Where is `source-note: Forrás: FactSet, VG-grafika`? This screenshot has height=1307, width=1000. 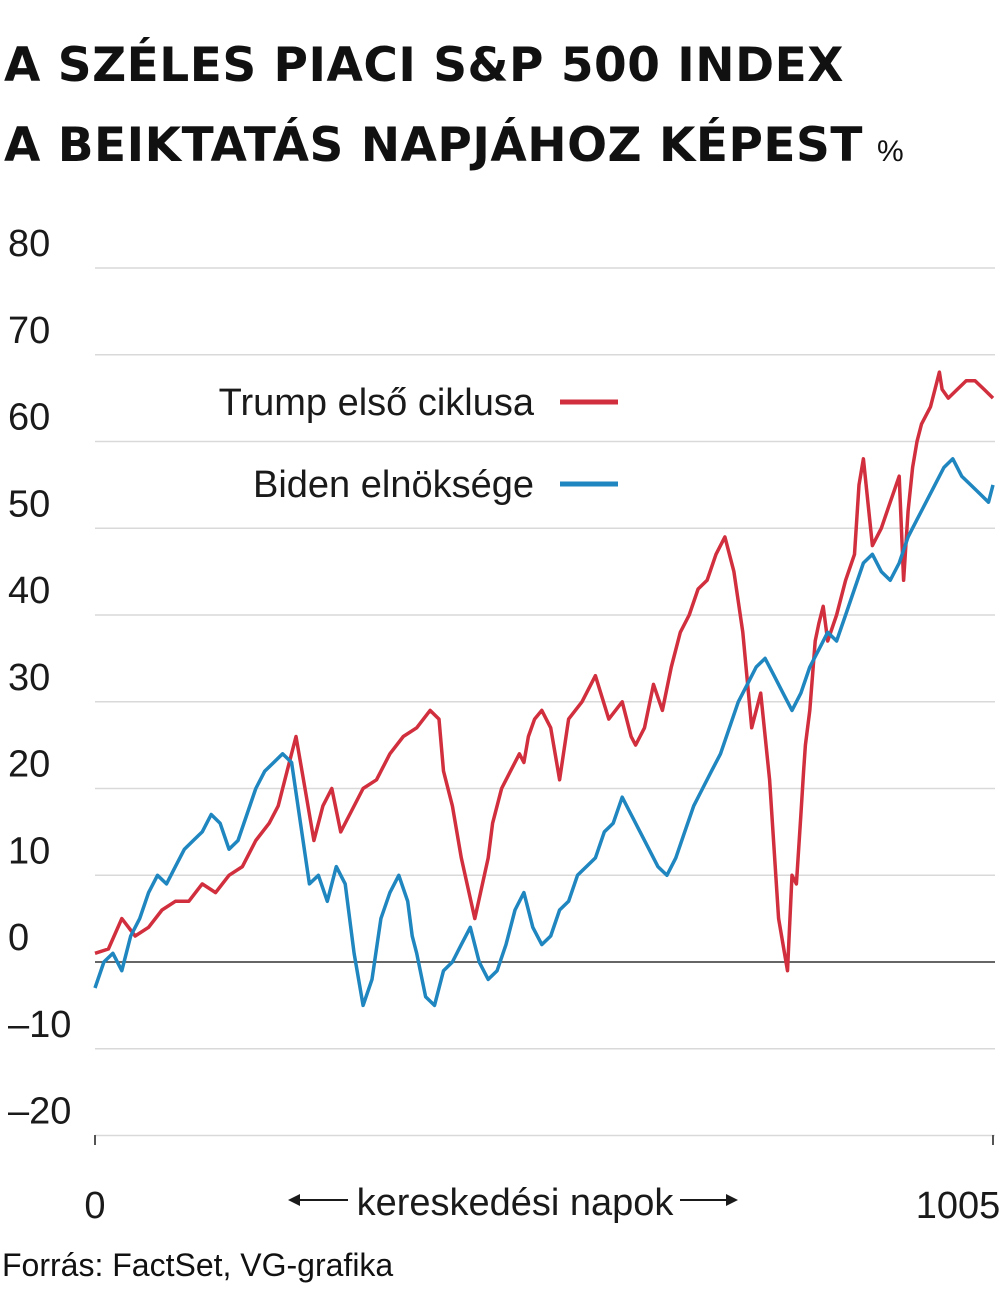 source-note: Forrás: FactSet, VG-grafika is located at coordinates (198, 1265).